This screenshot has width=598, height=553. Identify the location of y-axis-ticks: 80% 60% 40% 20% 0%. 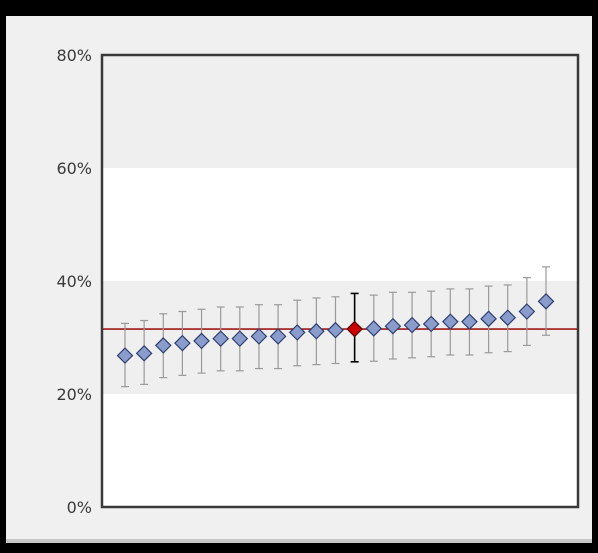
(74, 281).